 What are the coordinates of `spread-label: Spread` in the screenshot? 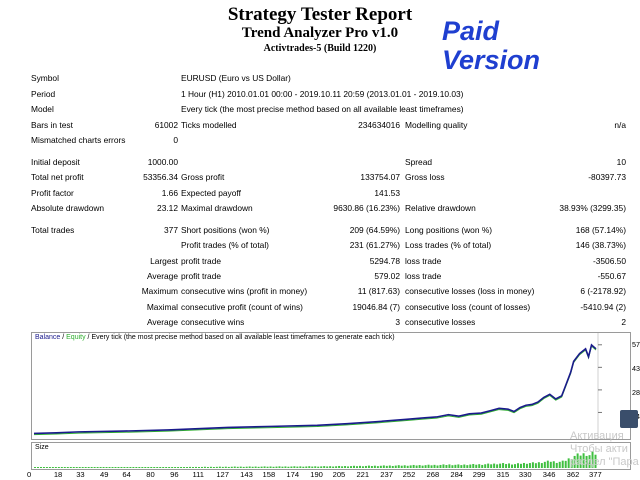 It's located at (419, 162).